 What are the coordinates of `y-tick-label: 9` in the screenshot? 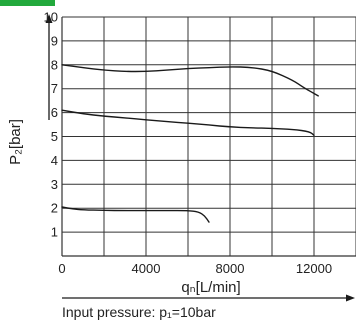 It's located at (54, 40).